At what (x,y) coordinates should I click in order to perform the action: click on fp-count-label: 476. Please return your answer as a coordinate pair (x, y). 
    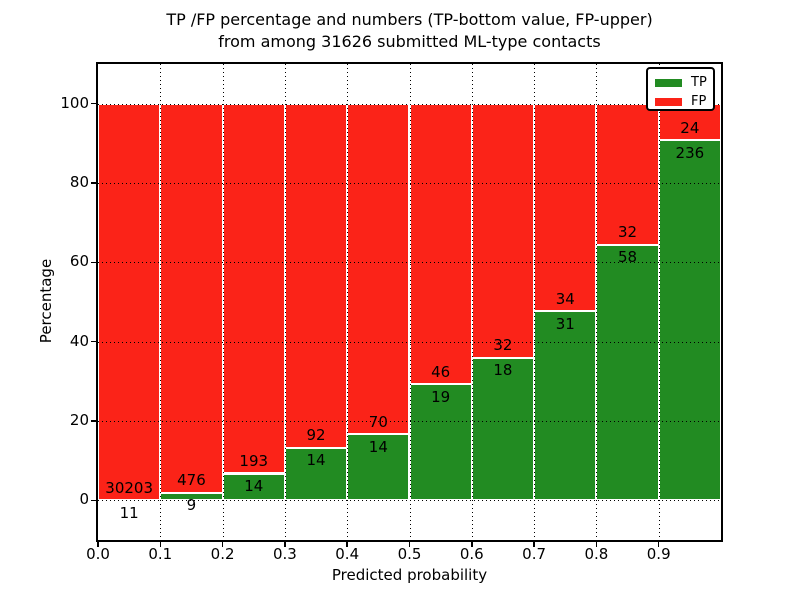
    Looking at the image, I should click on (191, 480).